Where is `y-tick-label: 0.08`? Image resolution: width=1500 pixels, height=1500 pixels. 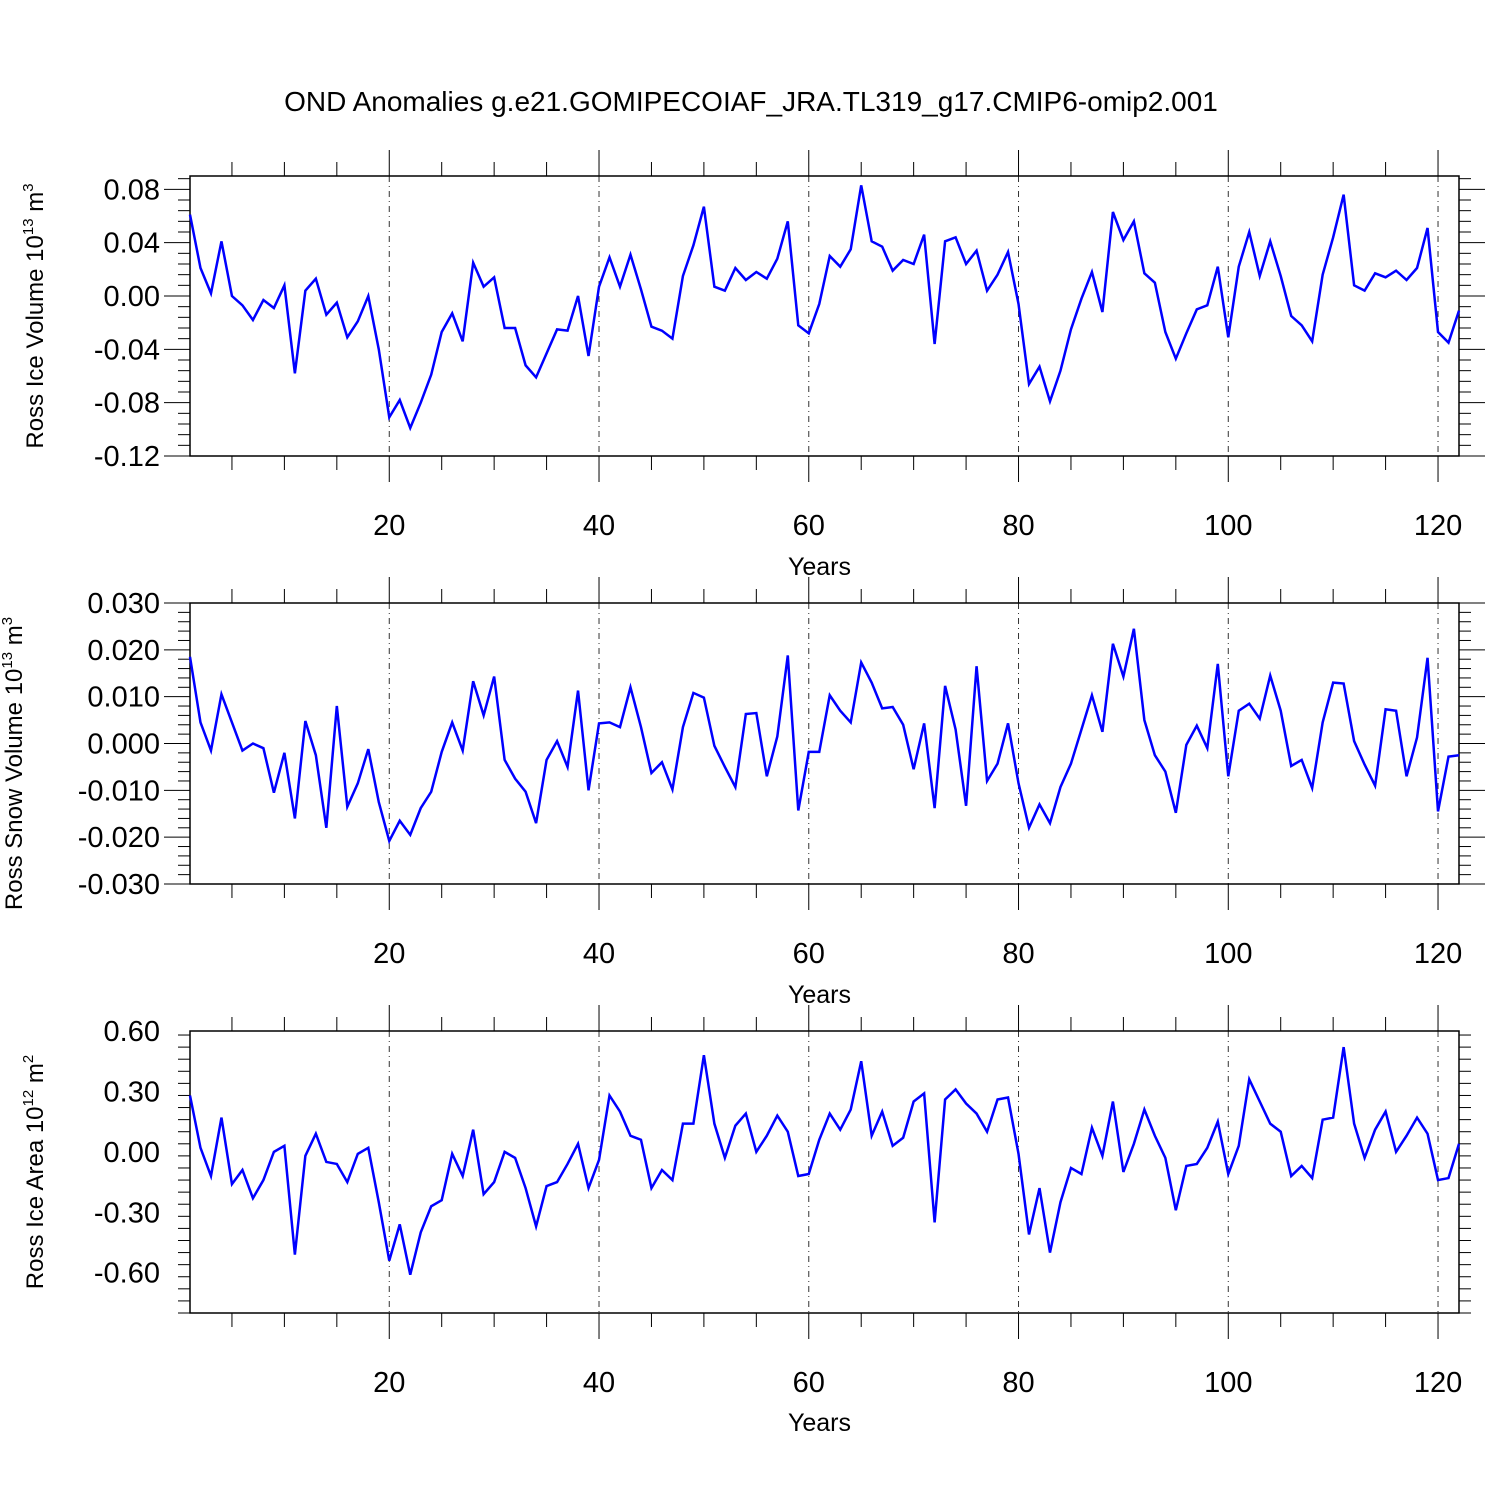
y-tick-label: 0.08 is located at coordinates (132, 190).